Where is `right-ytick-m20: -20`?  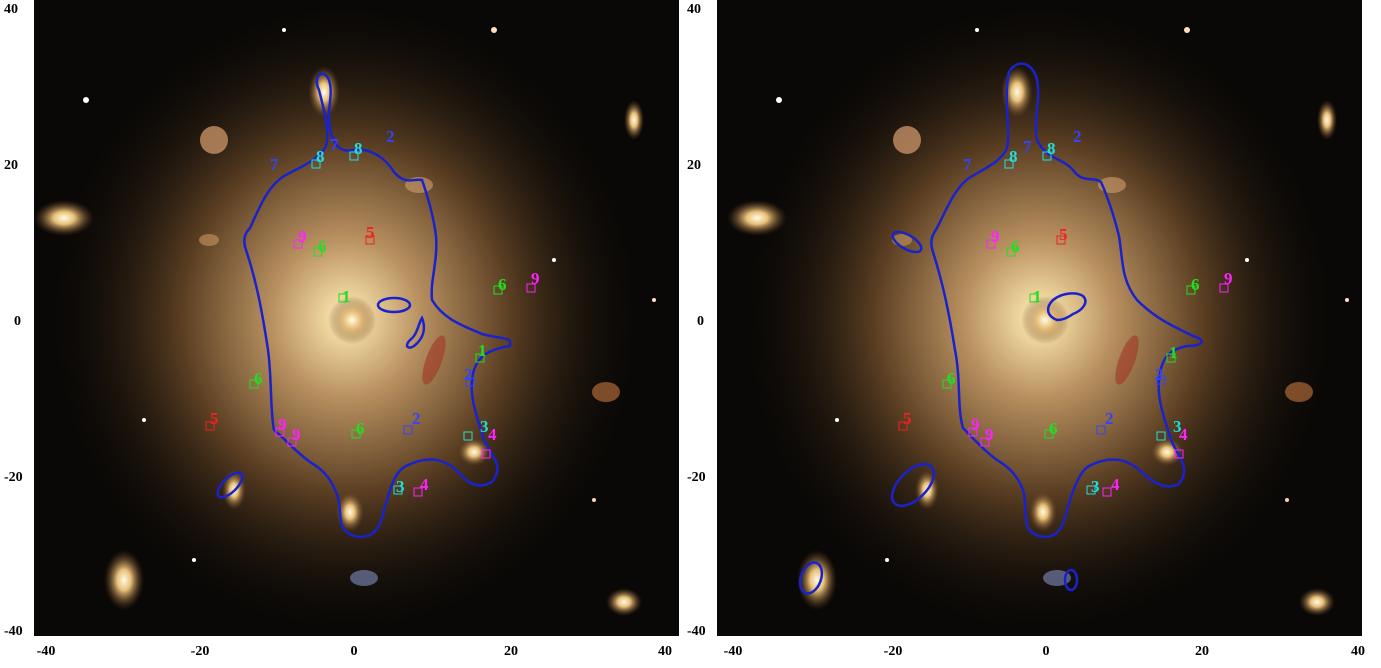 right-ytick-m20: -20 is located at coordinates (696, 477).